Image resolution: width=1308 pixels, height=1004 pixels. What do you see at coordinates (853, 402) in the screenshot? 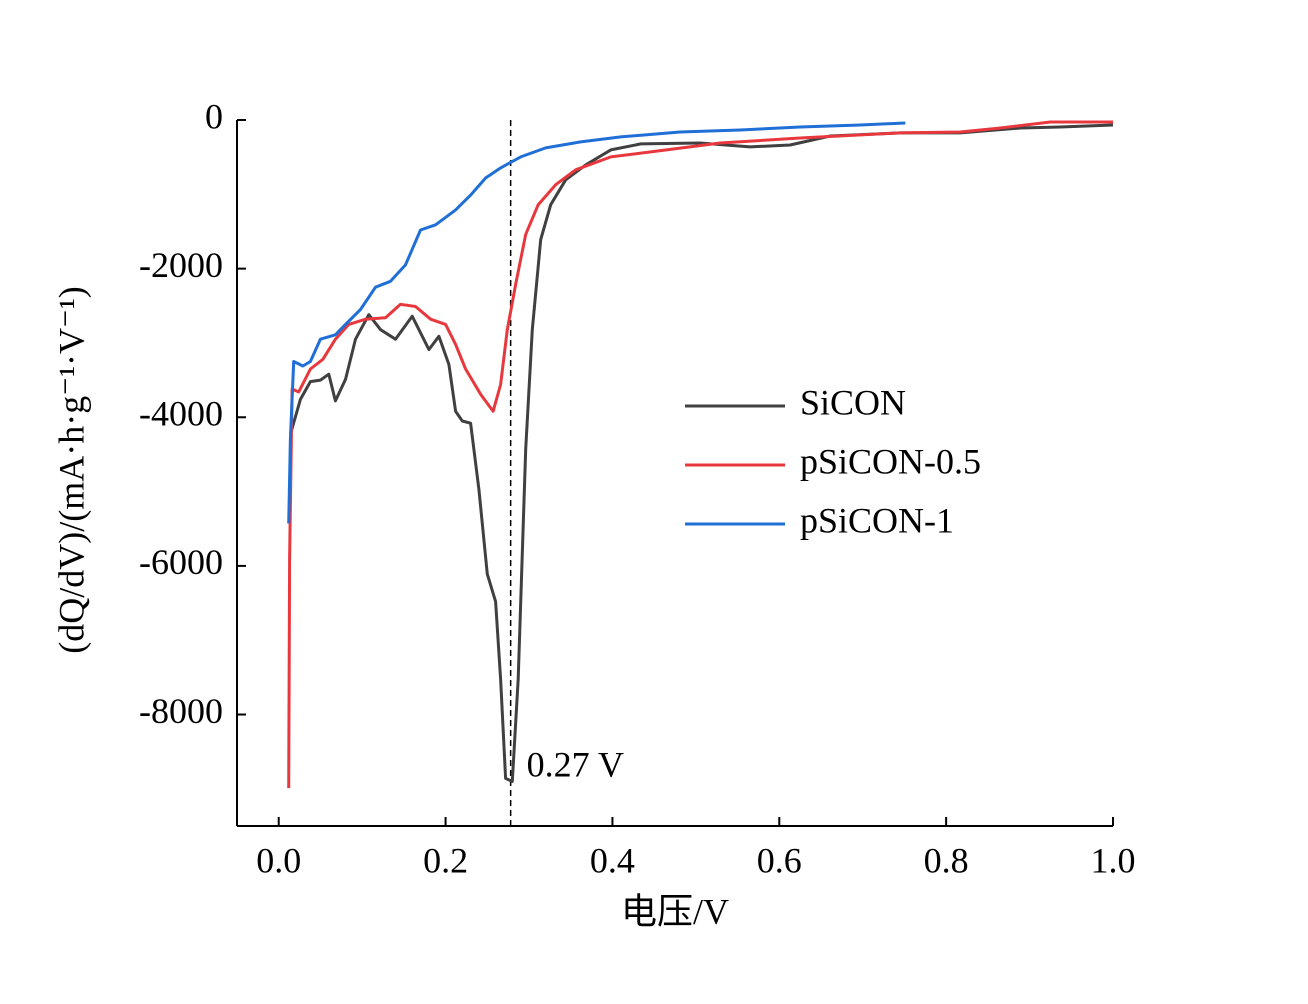
I see `legend-label: SiCON` at bounding box center [853, 402].